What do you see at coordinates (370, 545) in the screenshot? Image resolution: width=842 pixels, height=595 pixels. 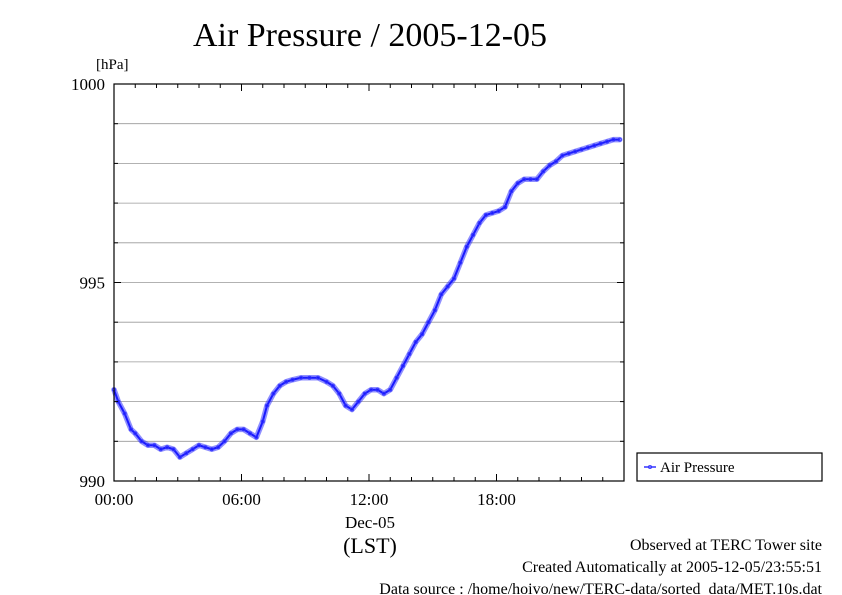 I see `x-axis-label: (LST)` at bounding box center [370, 545].